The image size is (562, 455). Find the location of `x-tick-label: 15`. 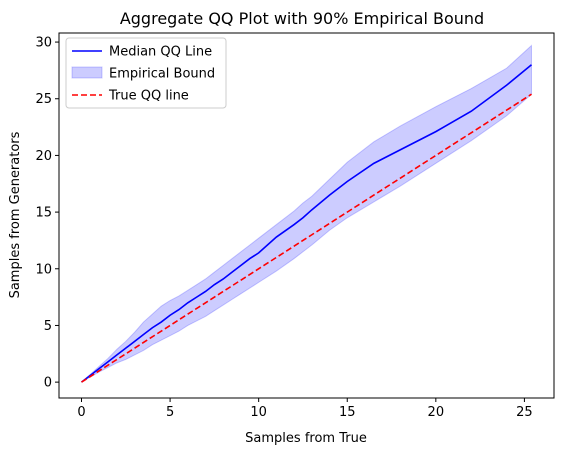

x-tick-label: 15 is located at coordinates (347, 412).